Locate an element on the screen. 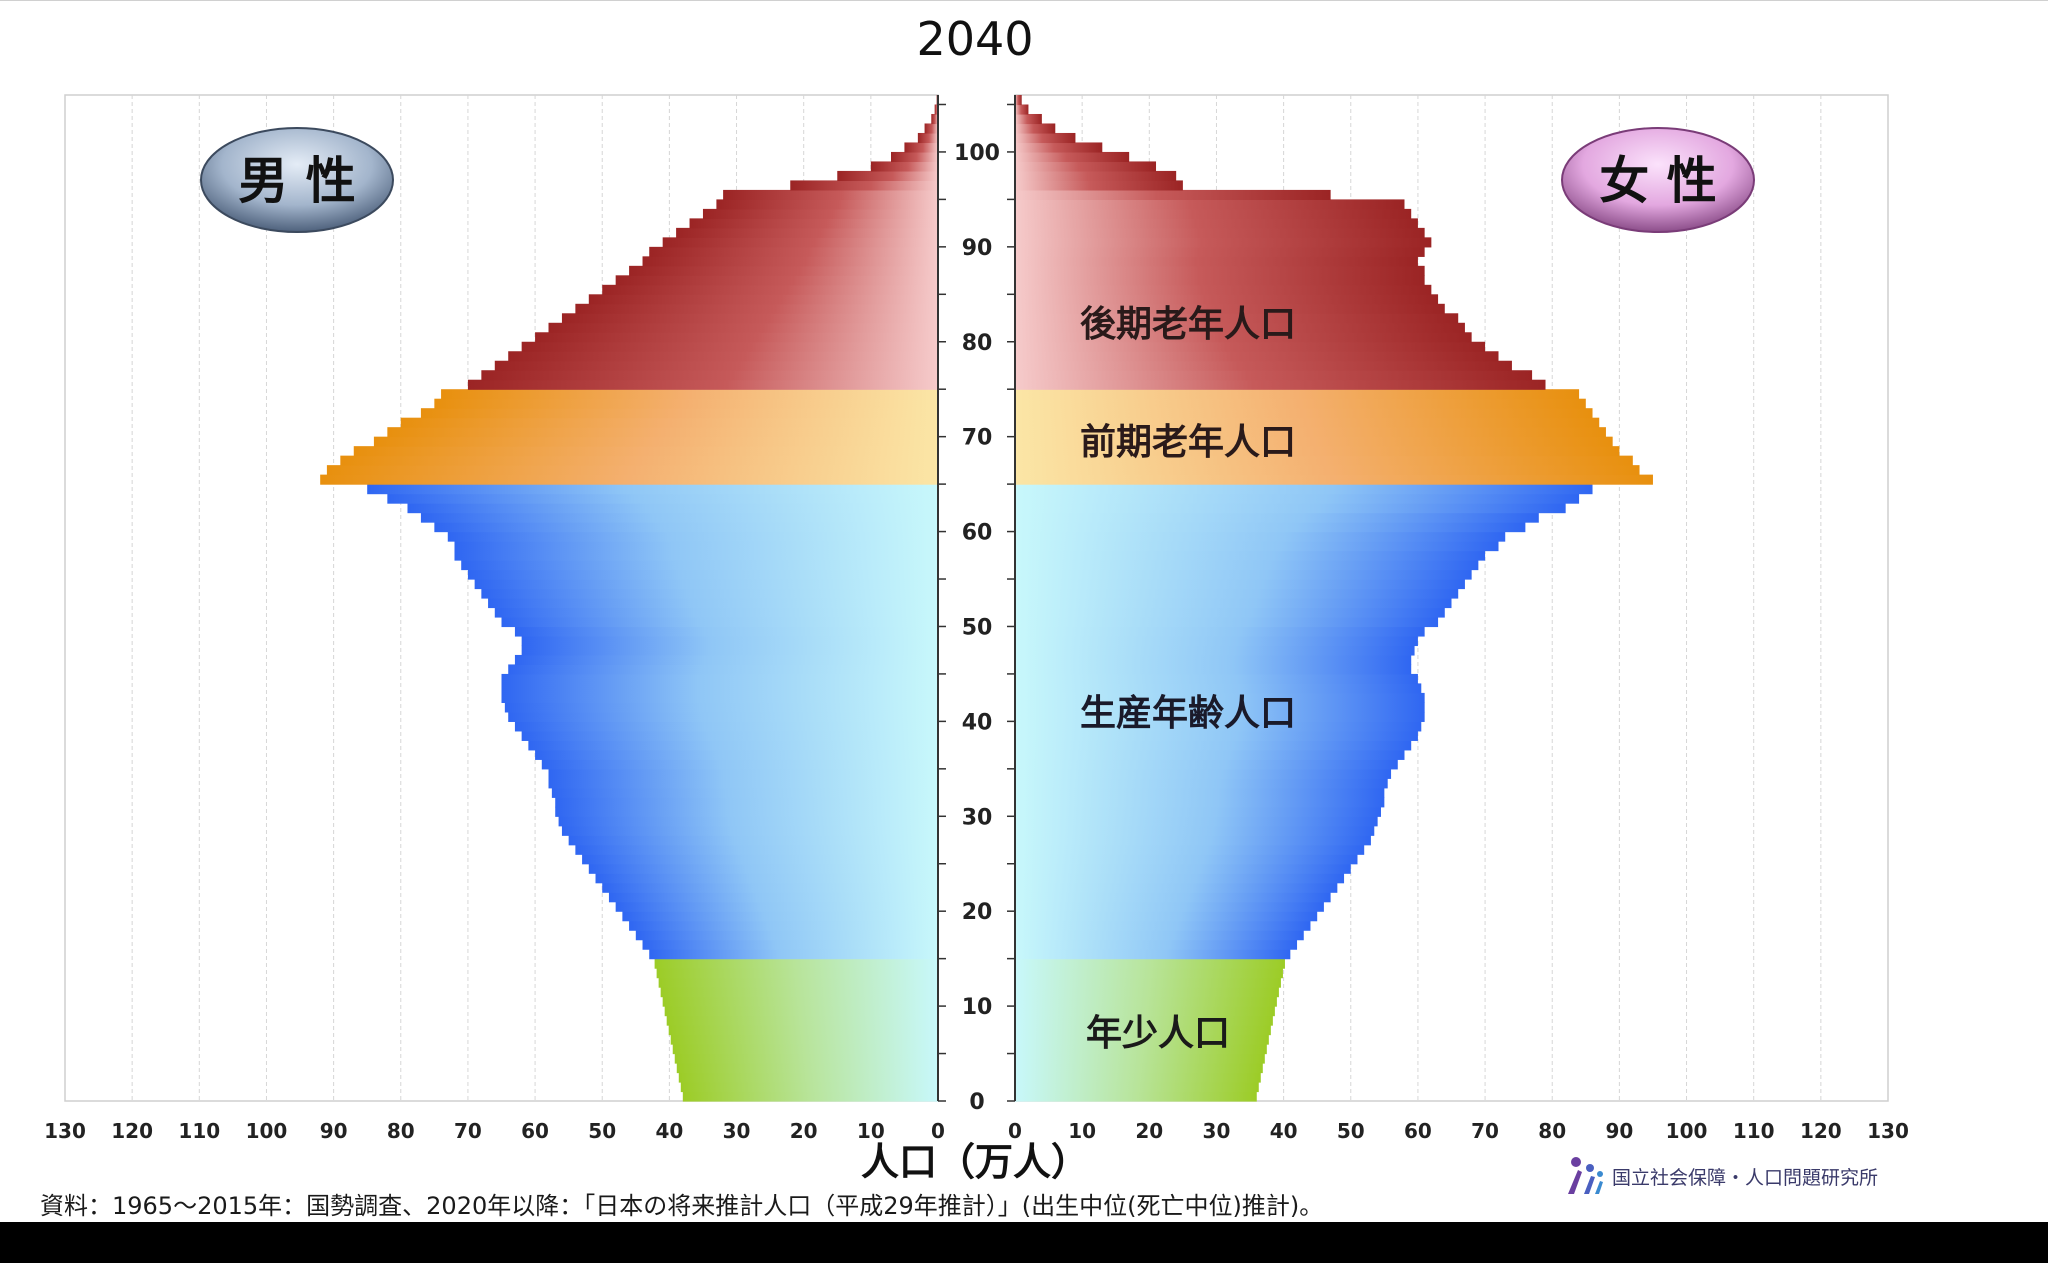 The image size is (2048, 1263). age-tick-label: 60 is located at coordinates (977, 533).